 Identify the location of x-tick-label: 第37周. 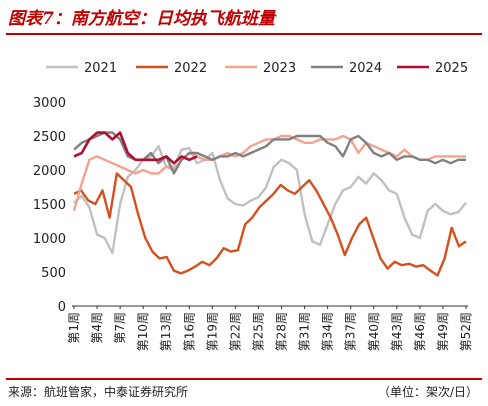
(351, 331).